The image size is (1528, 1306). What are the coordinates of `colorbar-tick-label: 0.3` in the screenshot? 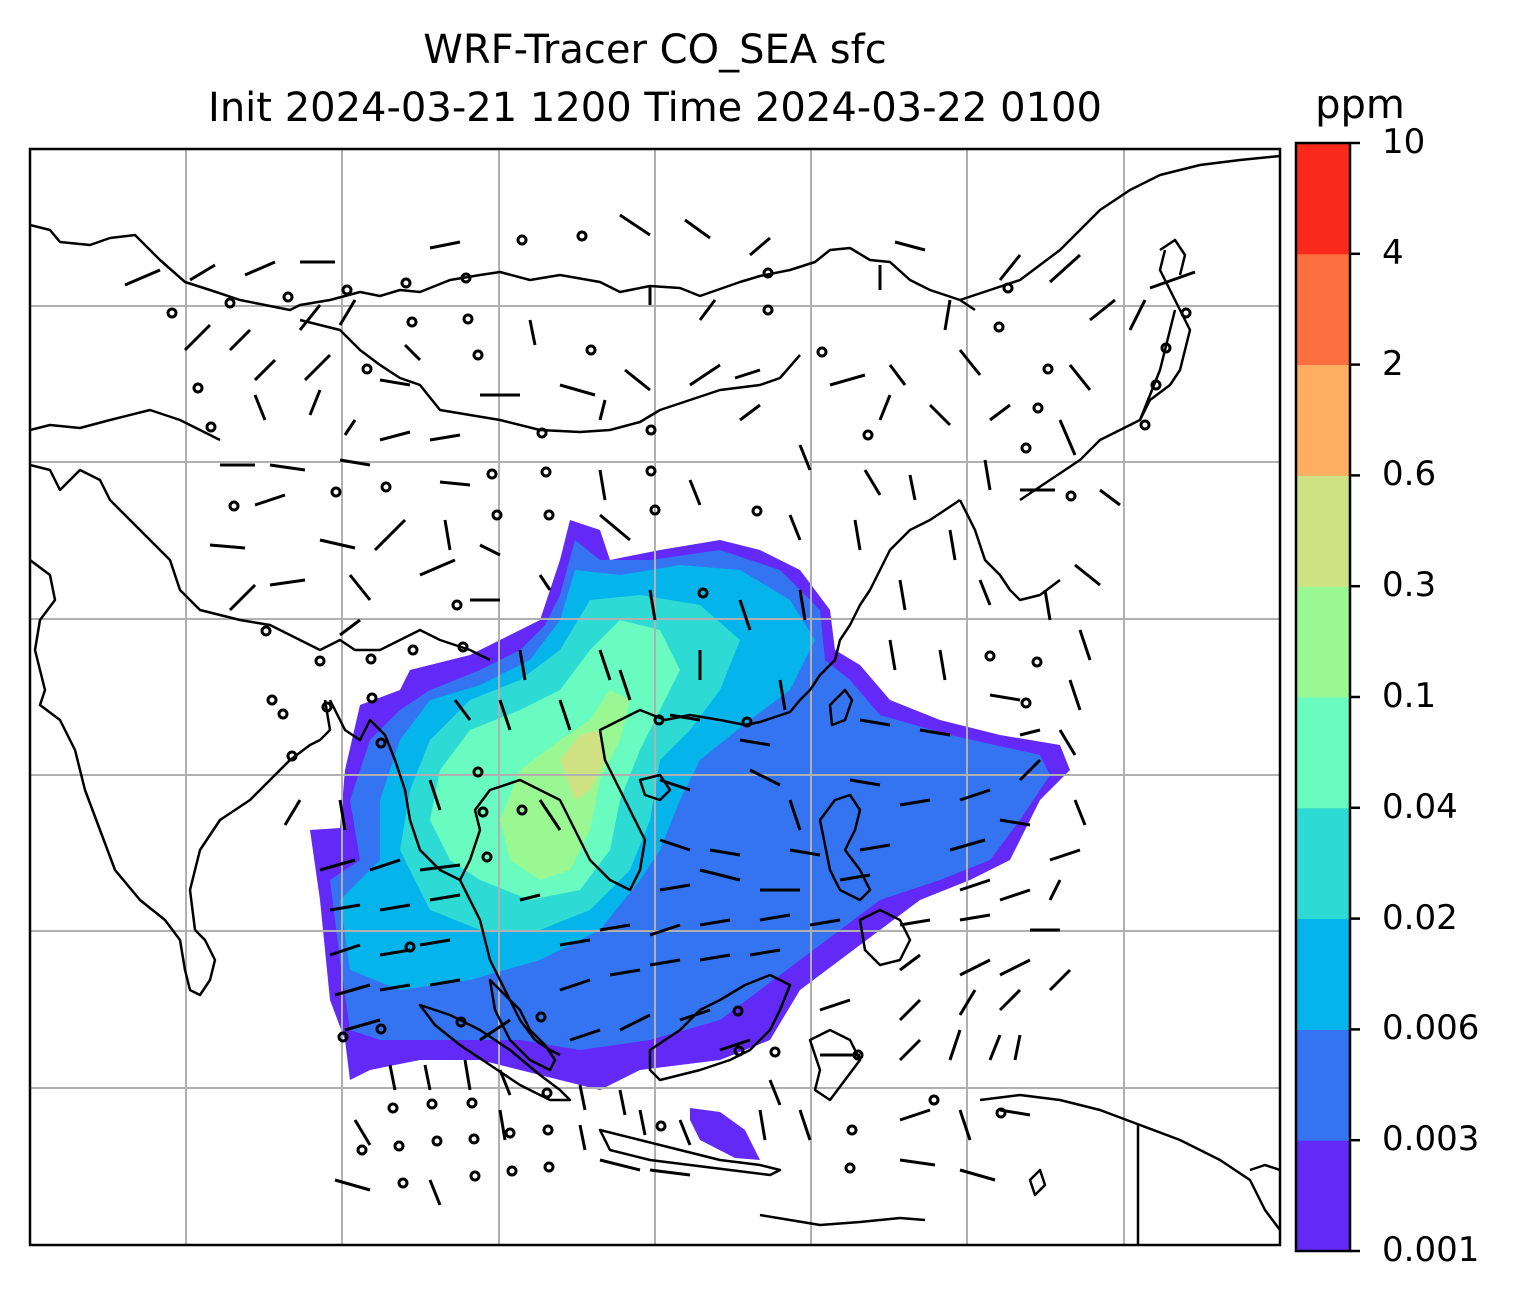 It's located at (1409, 585).